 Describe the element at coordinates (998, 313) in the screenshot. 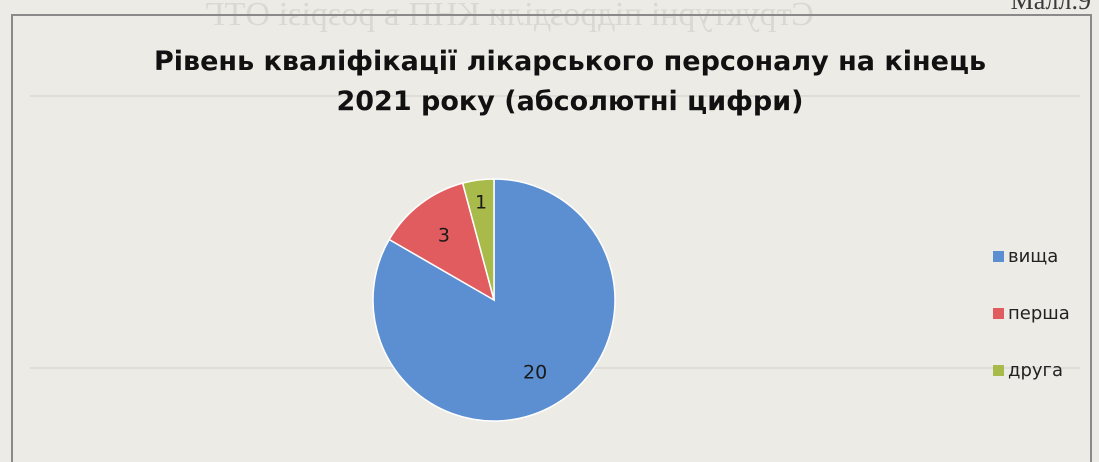

I see `legend-swatch-persha` at that location.